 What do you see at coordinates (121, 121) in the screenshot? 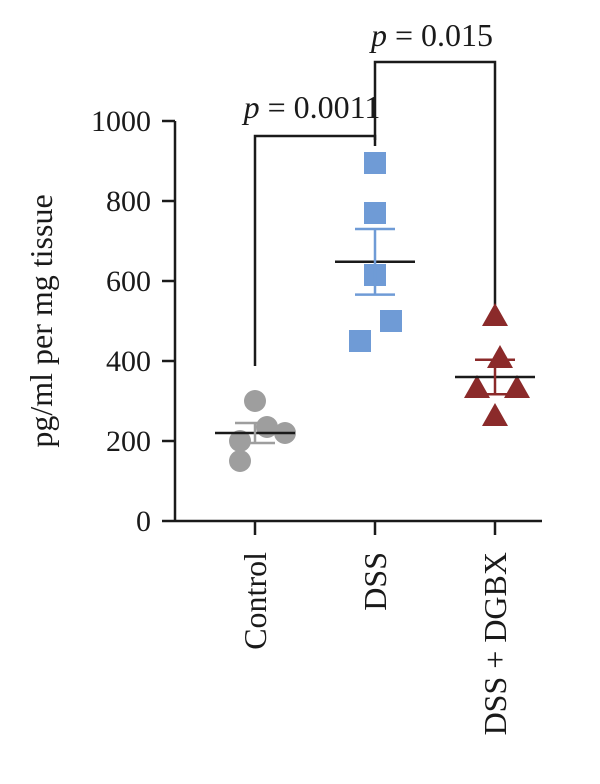
I see `y-tick-label: 1000` at bounding box center [121, 121].